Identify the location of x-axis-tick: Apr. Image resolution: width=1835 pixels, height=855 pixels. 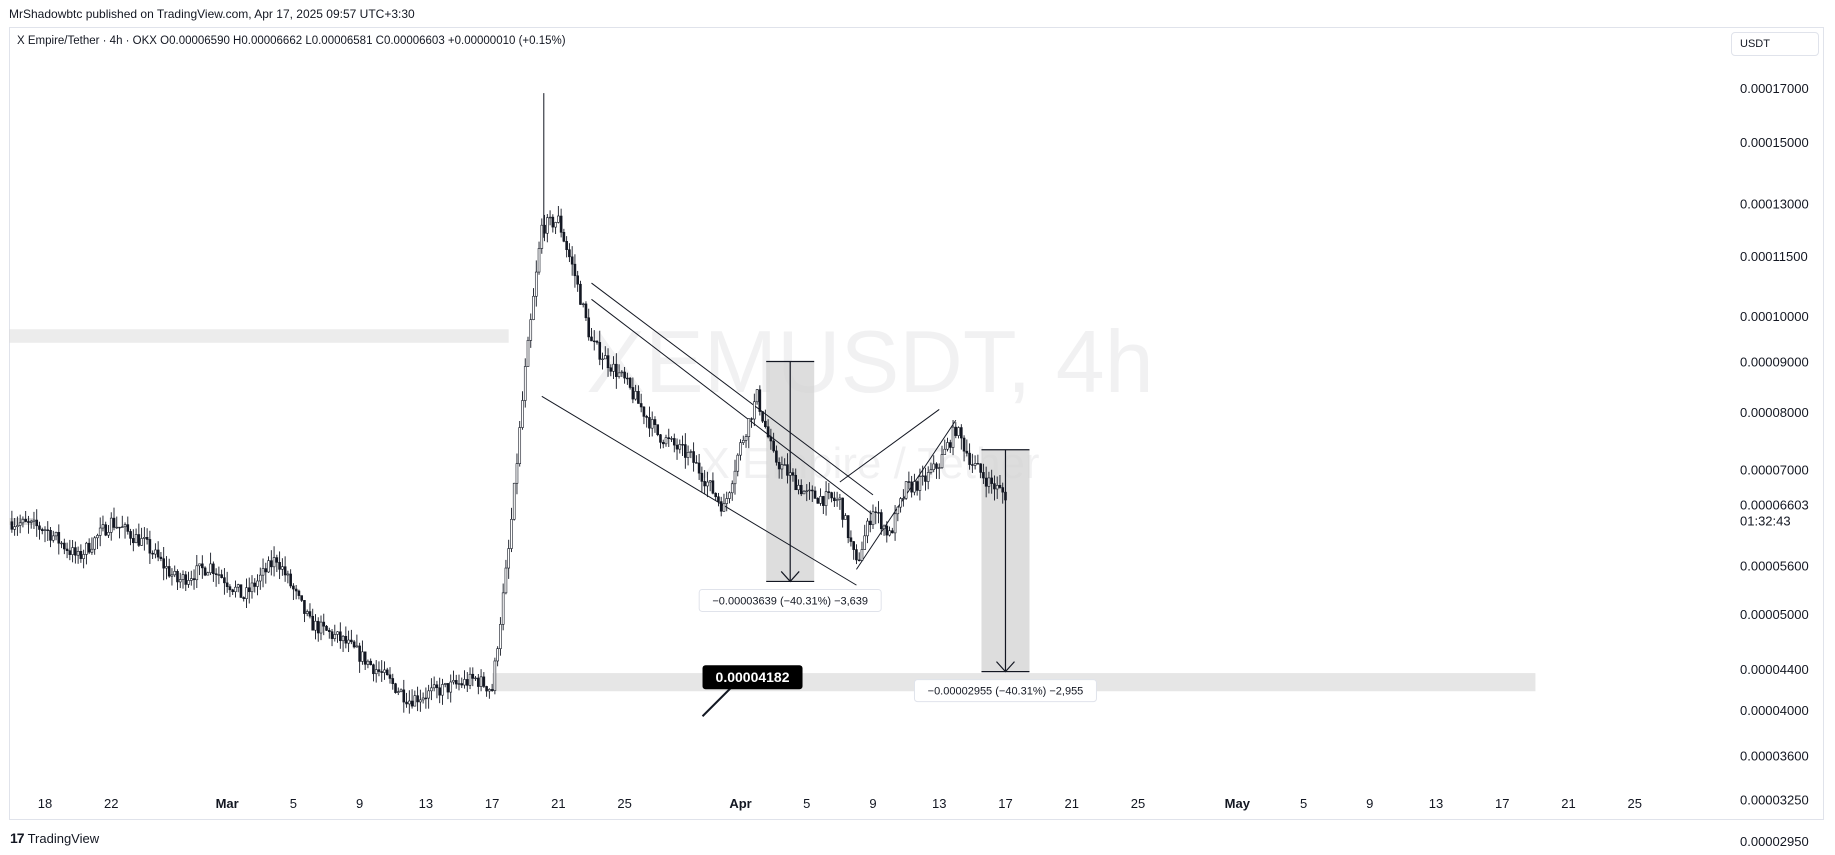
(740, 803).